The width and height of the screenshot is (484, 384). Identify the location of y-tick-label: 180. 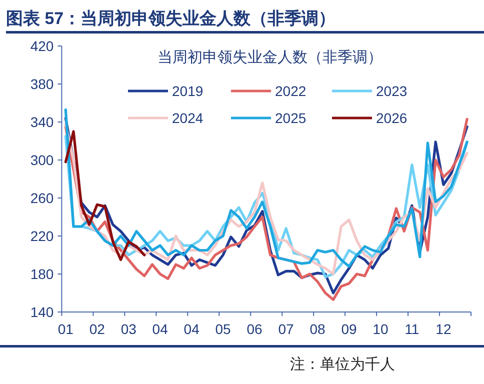
(42, 274).